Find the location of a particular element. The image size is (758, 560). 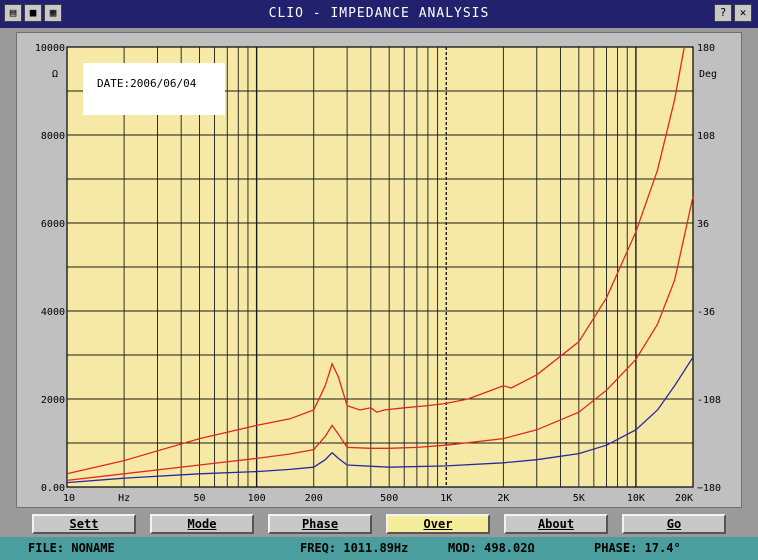

button-label: Go is located at coordinates (674, 524).